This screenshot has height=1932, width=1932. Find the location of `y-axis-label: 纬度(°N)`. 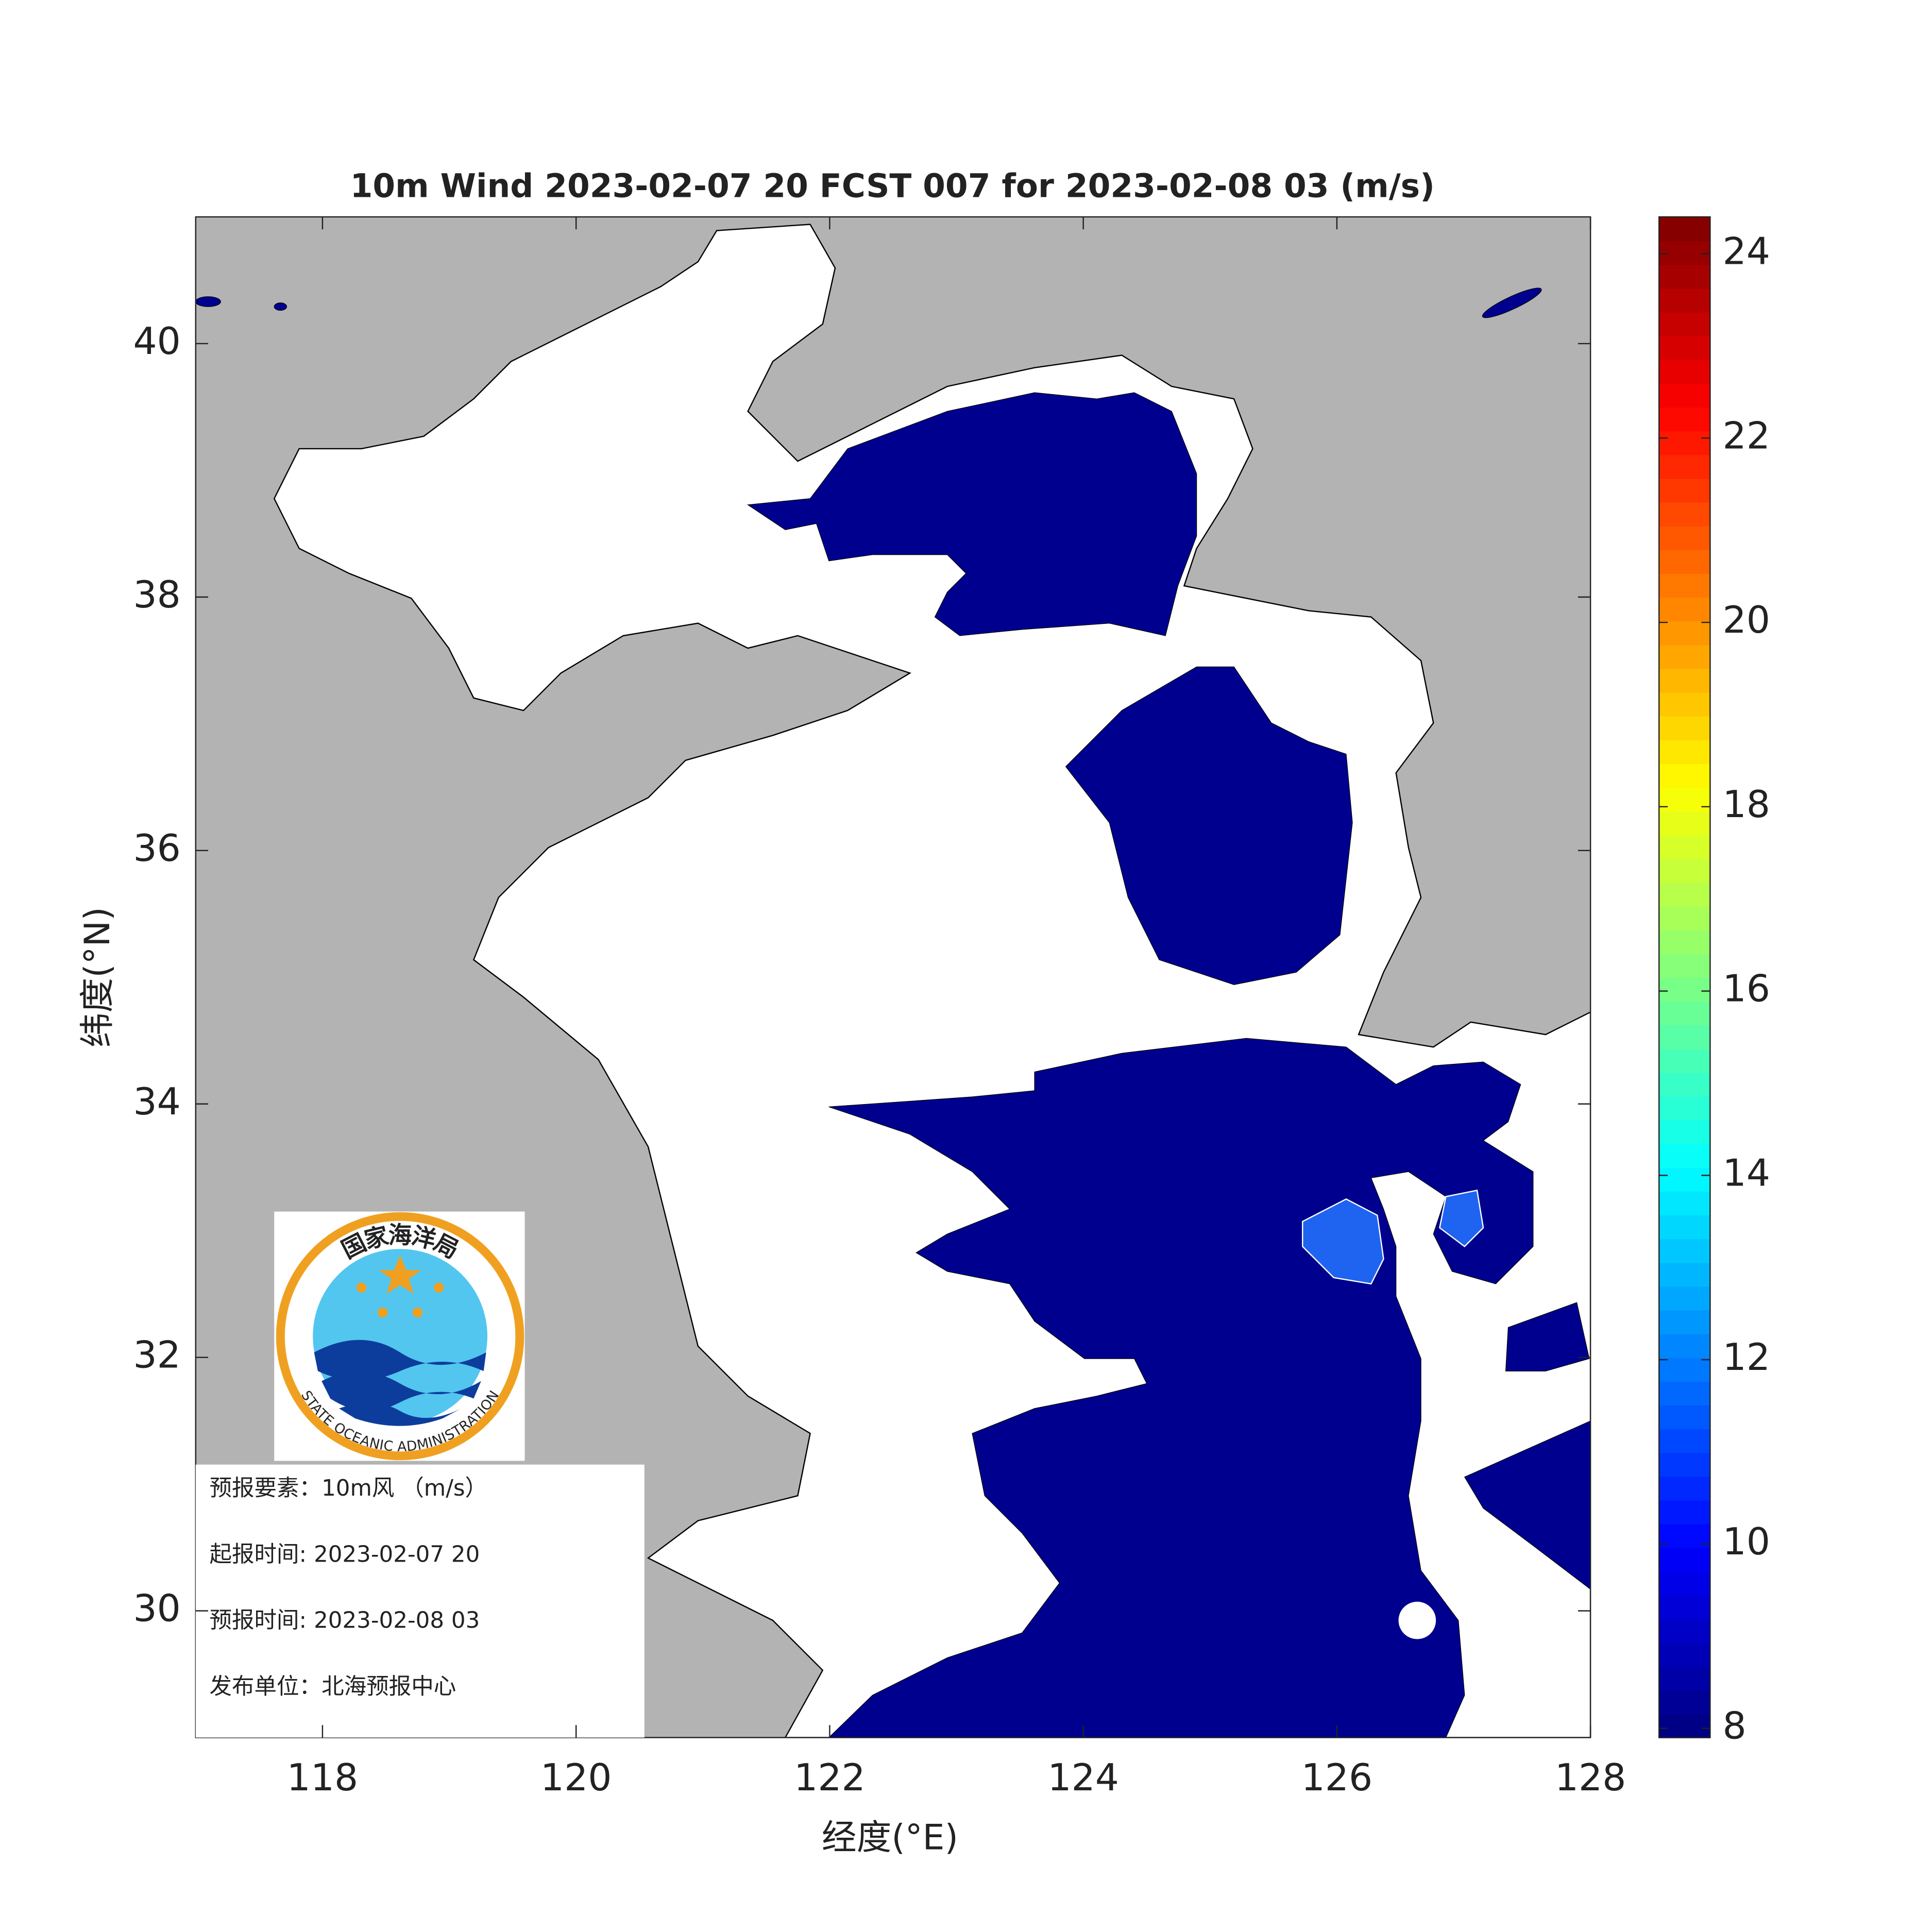

y-axis-label: 纬度(°N) is located at coordinates (97, 977).